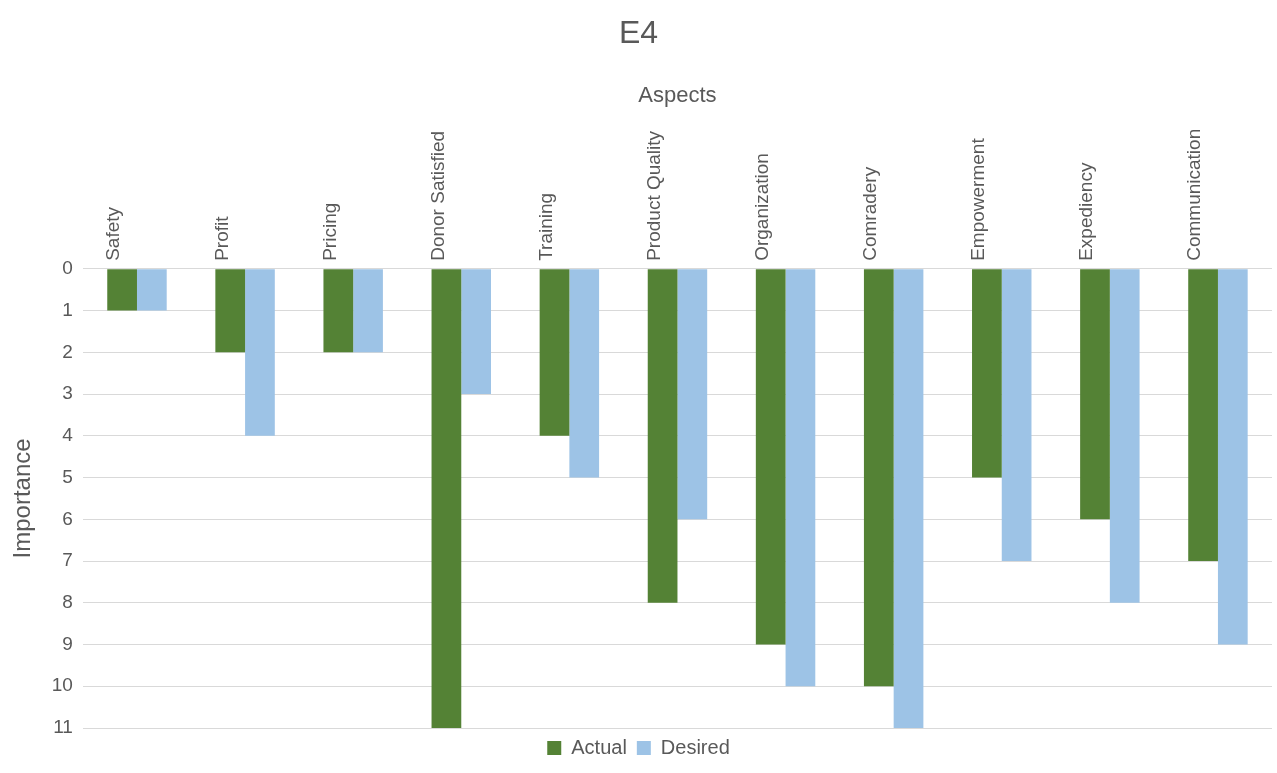  What do you see at coordinates (63, 727) in the screenshot?
I see `y-tick-label: 11` at bounding box center [63, 727].